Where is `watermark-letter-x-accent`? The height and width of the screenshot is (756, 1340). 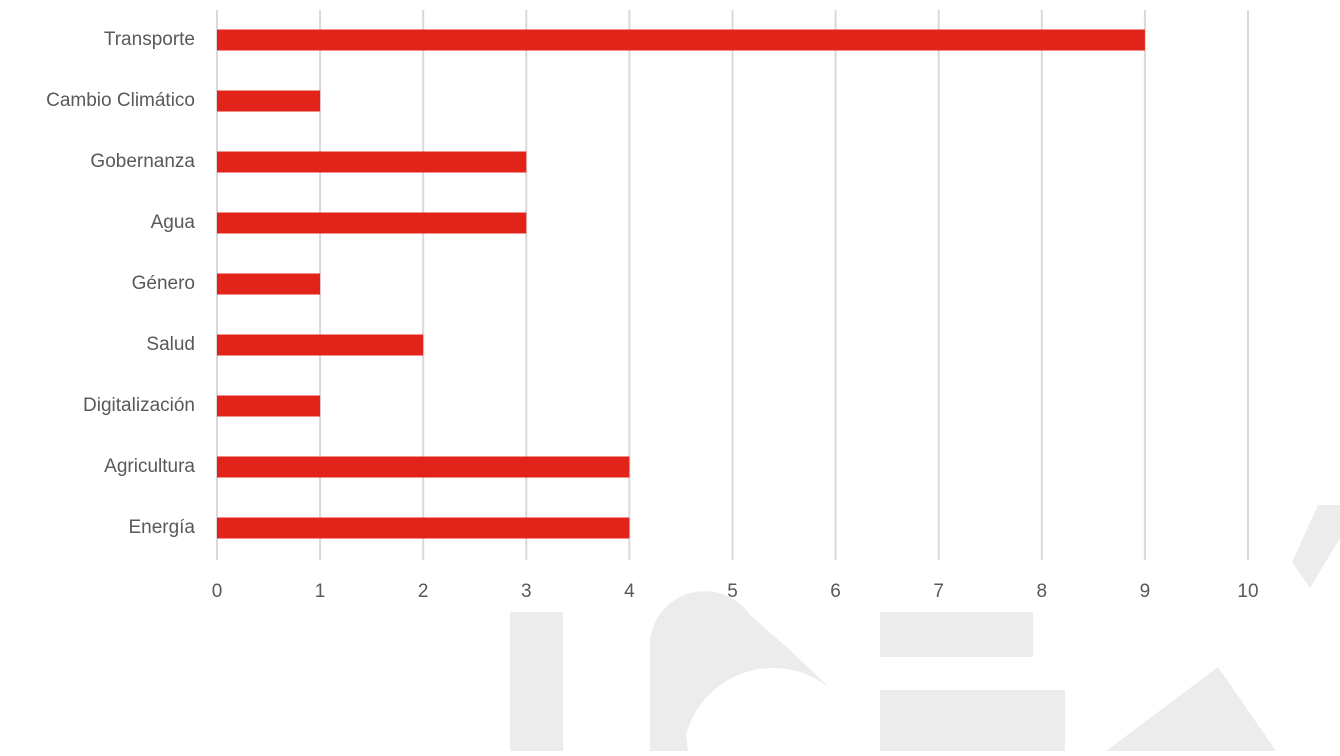
watermark-letter-x-accent is located at coordinates (1316, 546).